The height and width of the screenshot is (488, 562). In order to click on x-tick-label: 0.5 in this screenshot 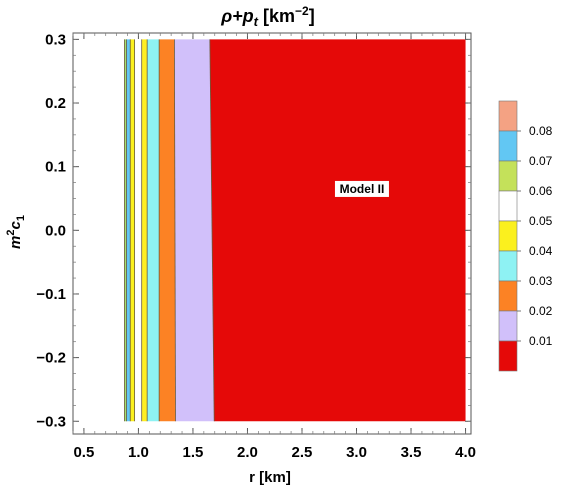, I will do `click(83, 452)`.